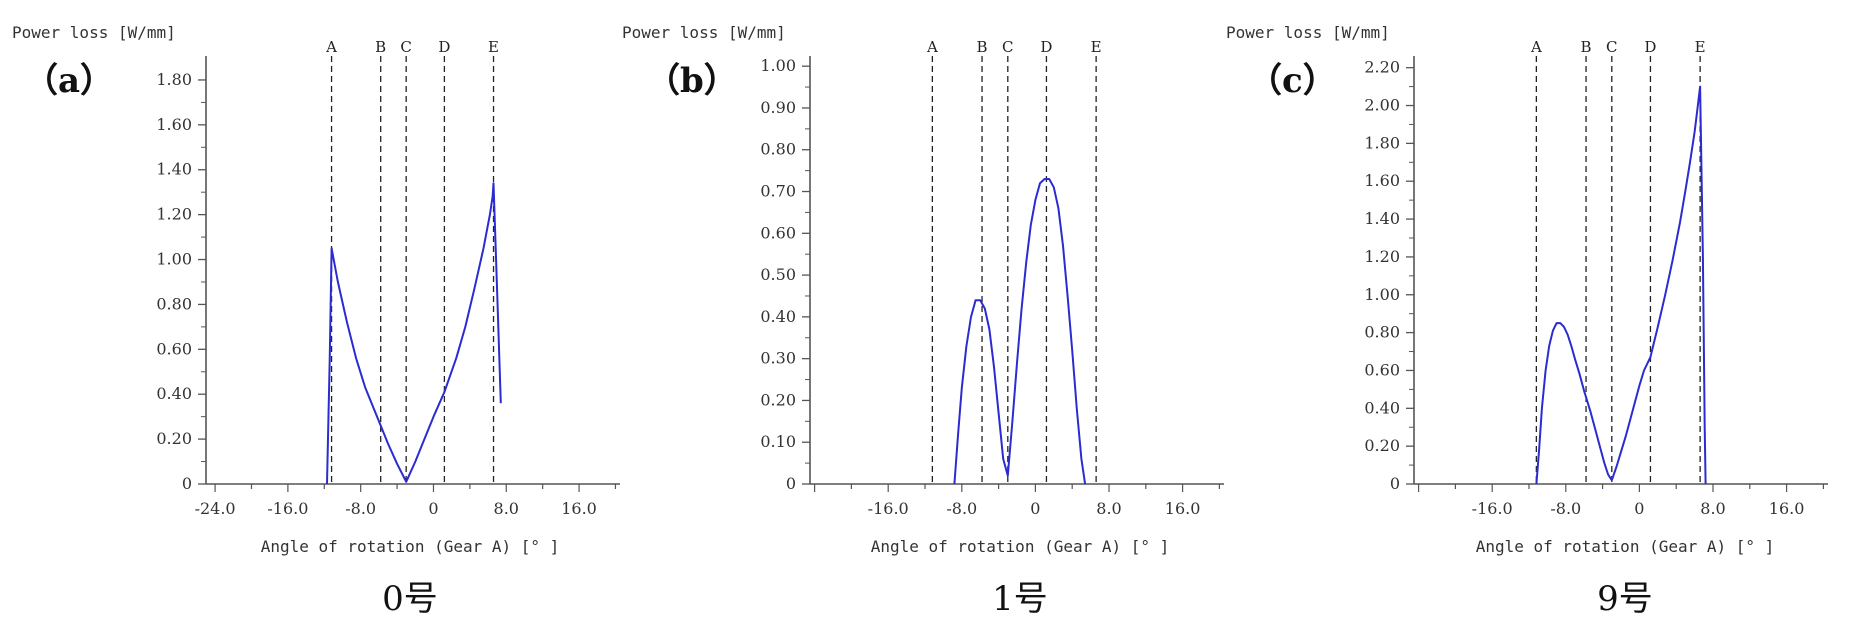  Describe the element at coordinates (1292, 81) in the screenshot. I see `panel-label: （c）` at that location.